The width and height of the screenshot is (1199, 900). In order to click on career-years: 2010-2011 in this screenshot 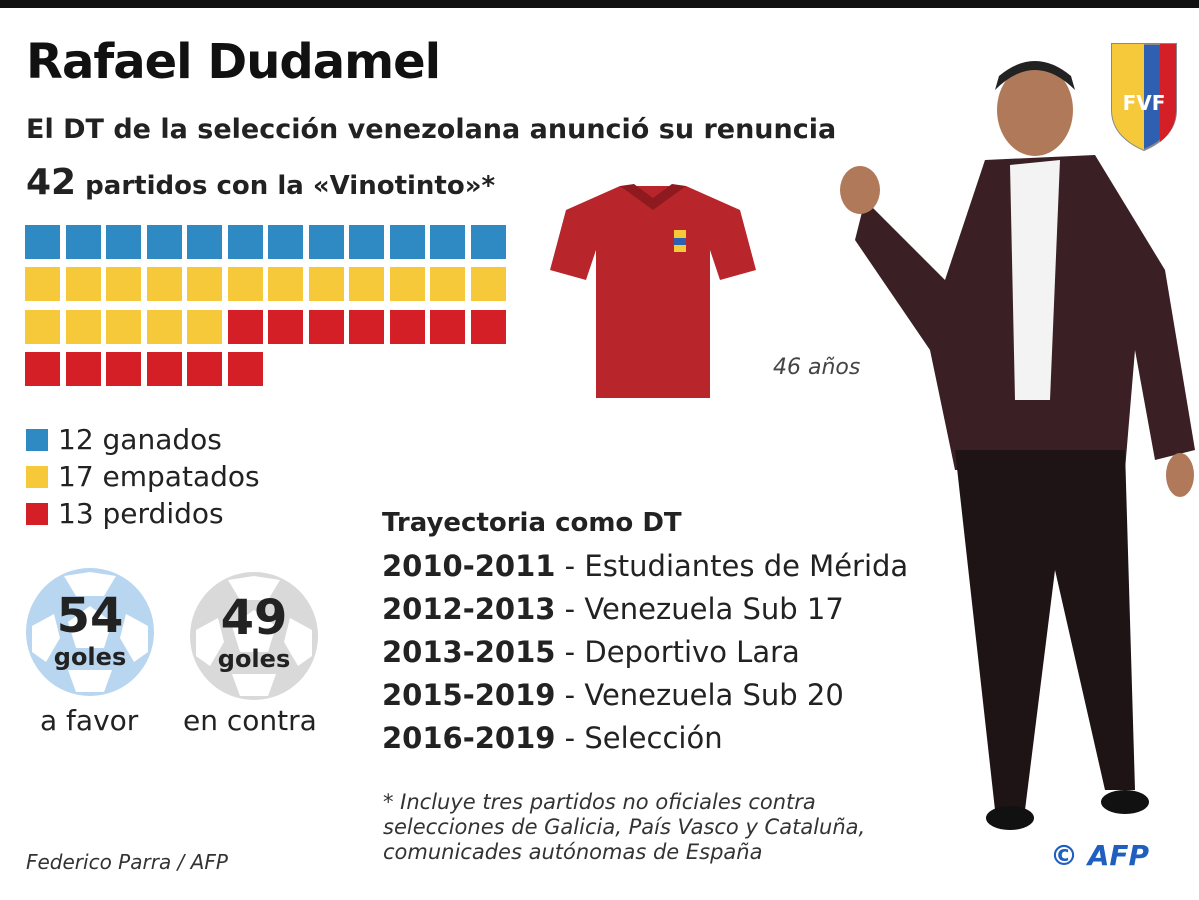, I will do `click(469, 566)`.